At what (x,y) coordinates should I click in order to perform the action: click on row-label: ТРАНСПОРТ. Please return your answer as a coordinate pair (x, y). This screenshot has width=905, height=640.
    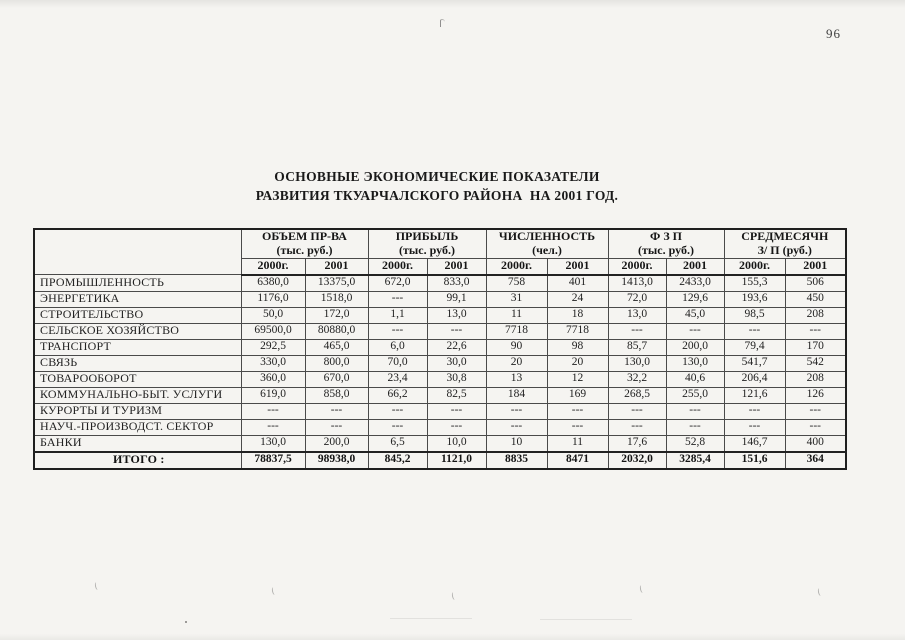
    Looking at the image, I should click on (137, 347).